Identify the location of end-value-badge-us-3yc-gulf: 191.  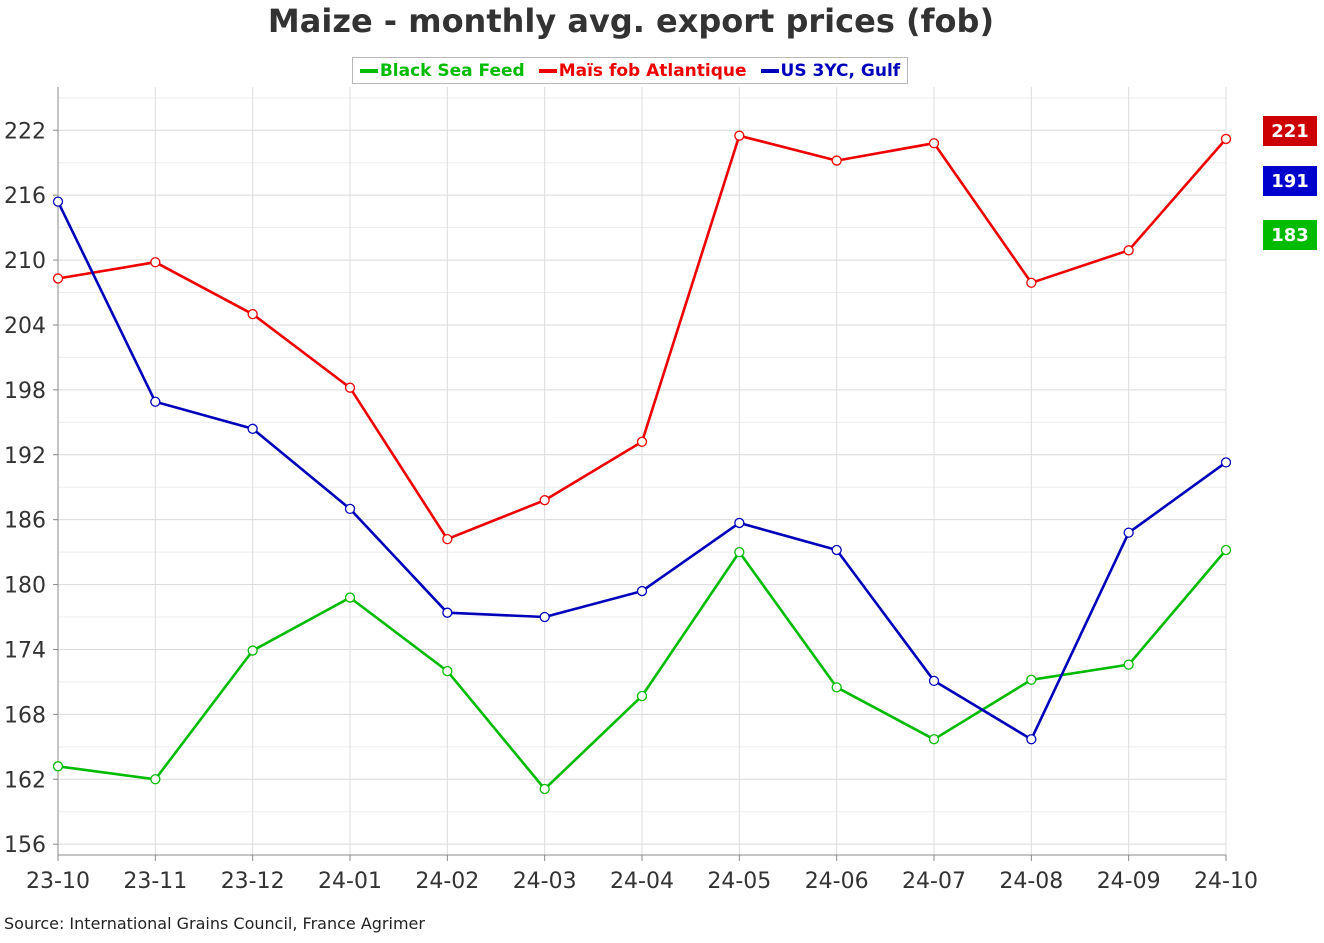
(1290, 181).